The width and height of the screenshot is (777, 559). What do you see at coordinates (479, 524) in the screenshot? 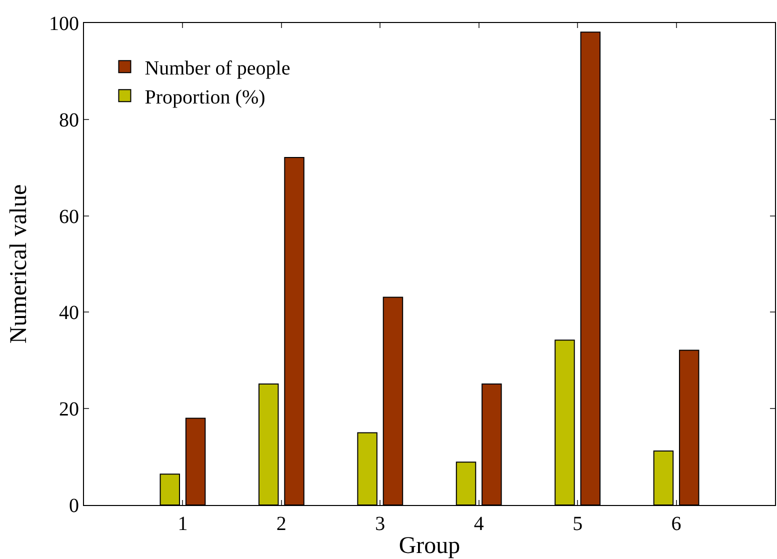
I see `x-tick-label: 4` at bounding box center [479, 524].